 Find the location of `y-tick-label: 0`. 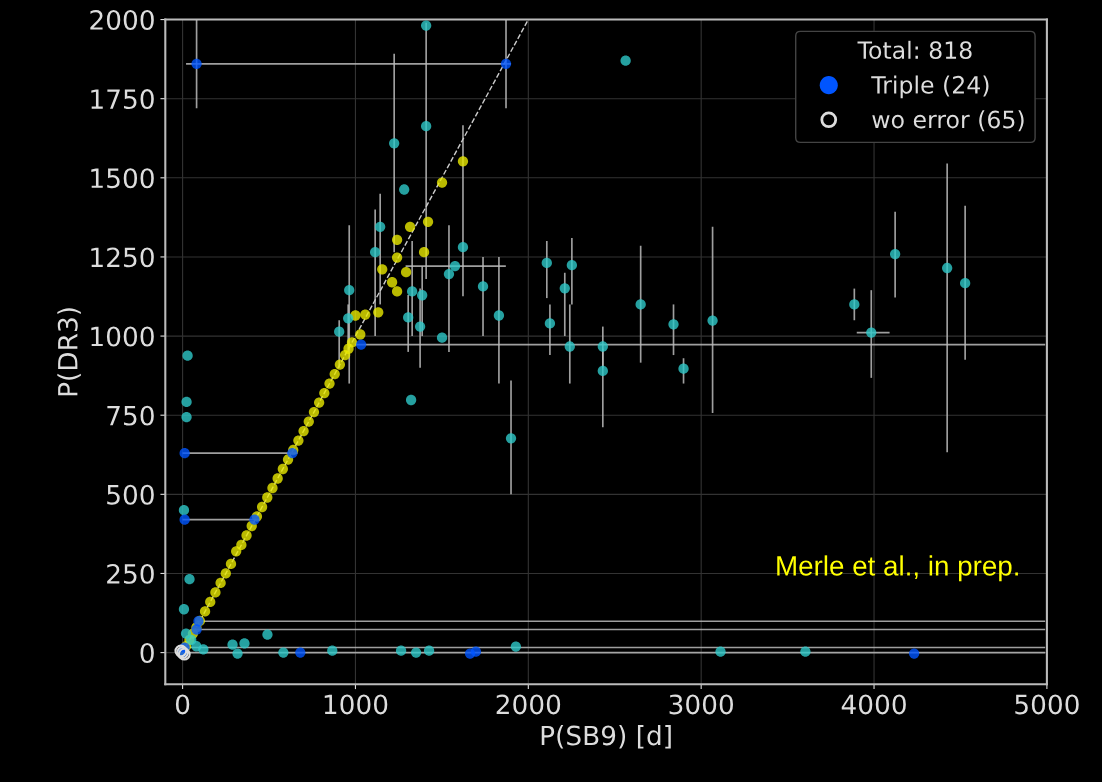

y-tick-label: 0 is located at coordinates (147, 653).